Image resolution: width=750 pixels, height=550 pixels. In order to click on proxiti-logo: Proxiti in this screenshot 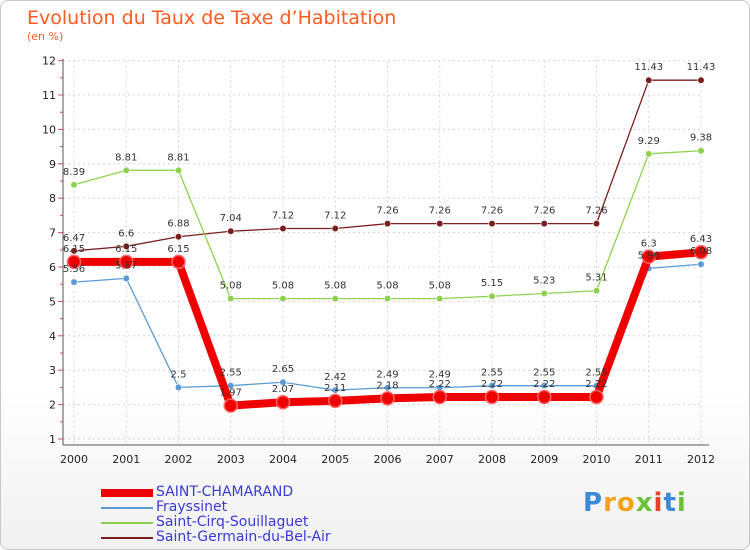, I will do `click(635, 503)`.